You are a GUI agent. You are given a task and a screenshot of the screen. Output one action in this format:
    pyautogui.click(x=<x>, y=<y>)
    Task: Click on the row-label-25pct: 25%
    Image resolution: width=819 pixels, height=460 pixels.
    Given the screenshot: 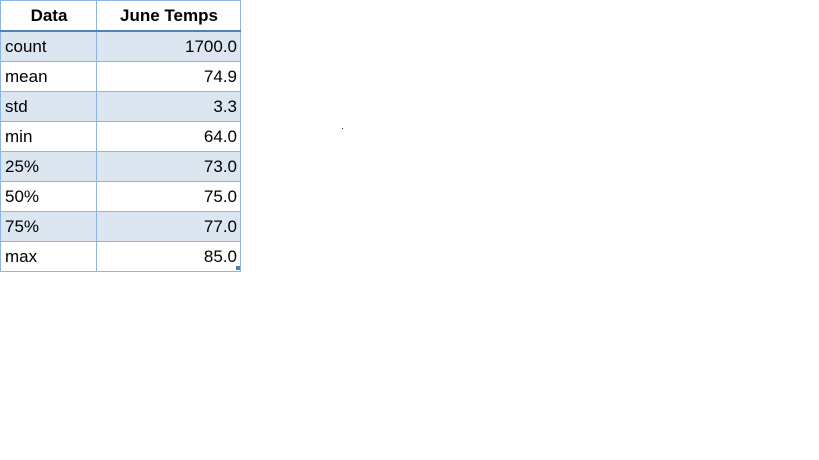 What is the action you would take?
    pyautogui.click(x=48, y=166)
    